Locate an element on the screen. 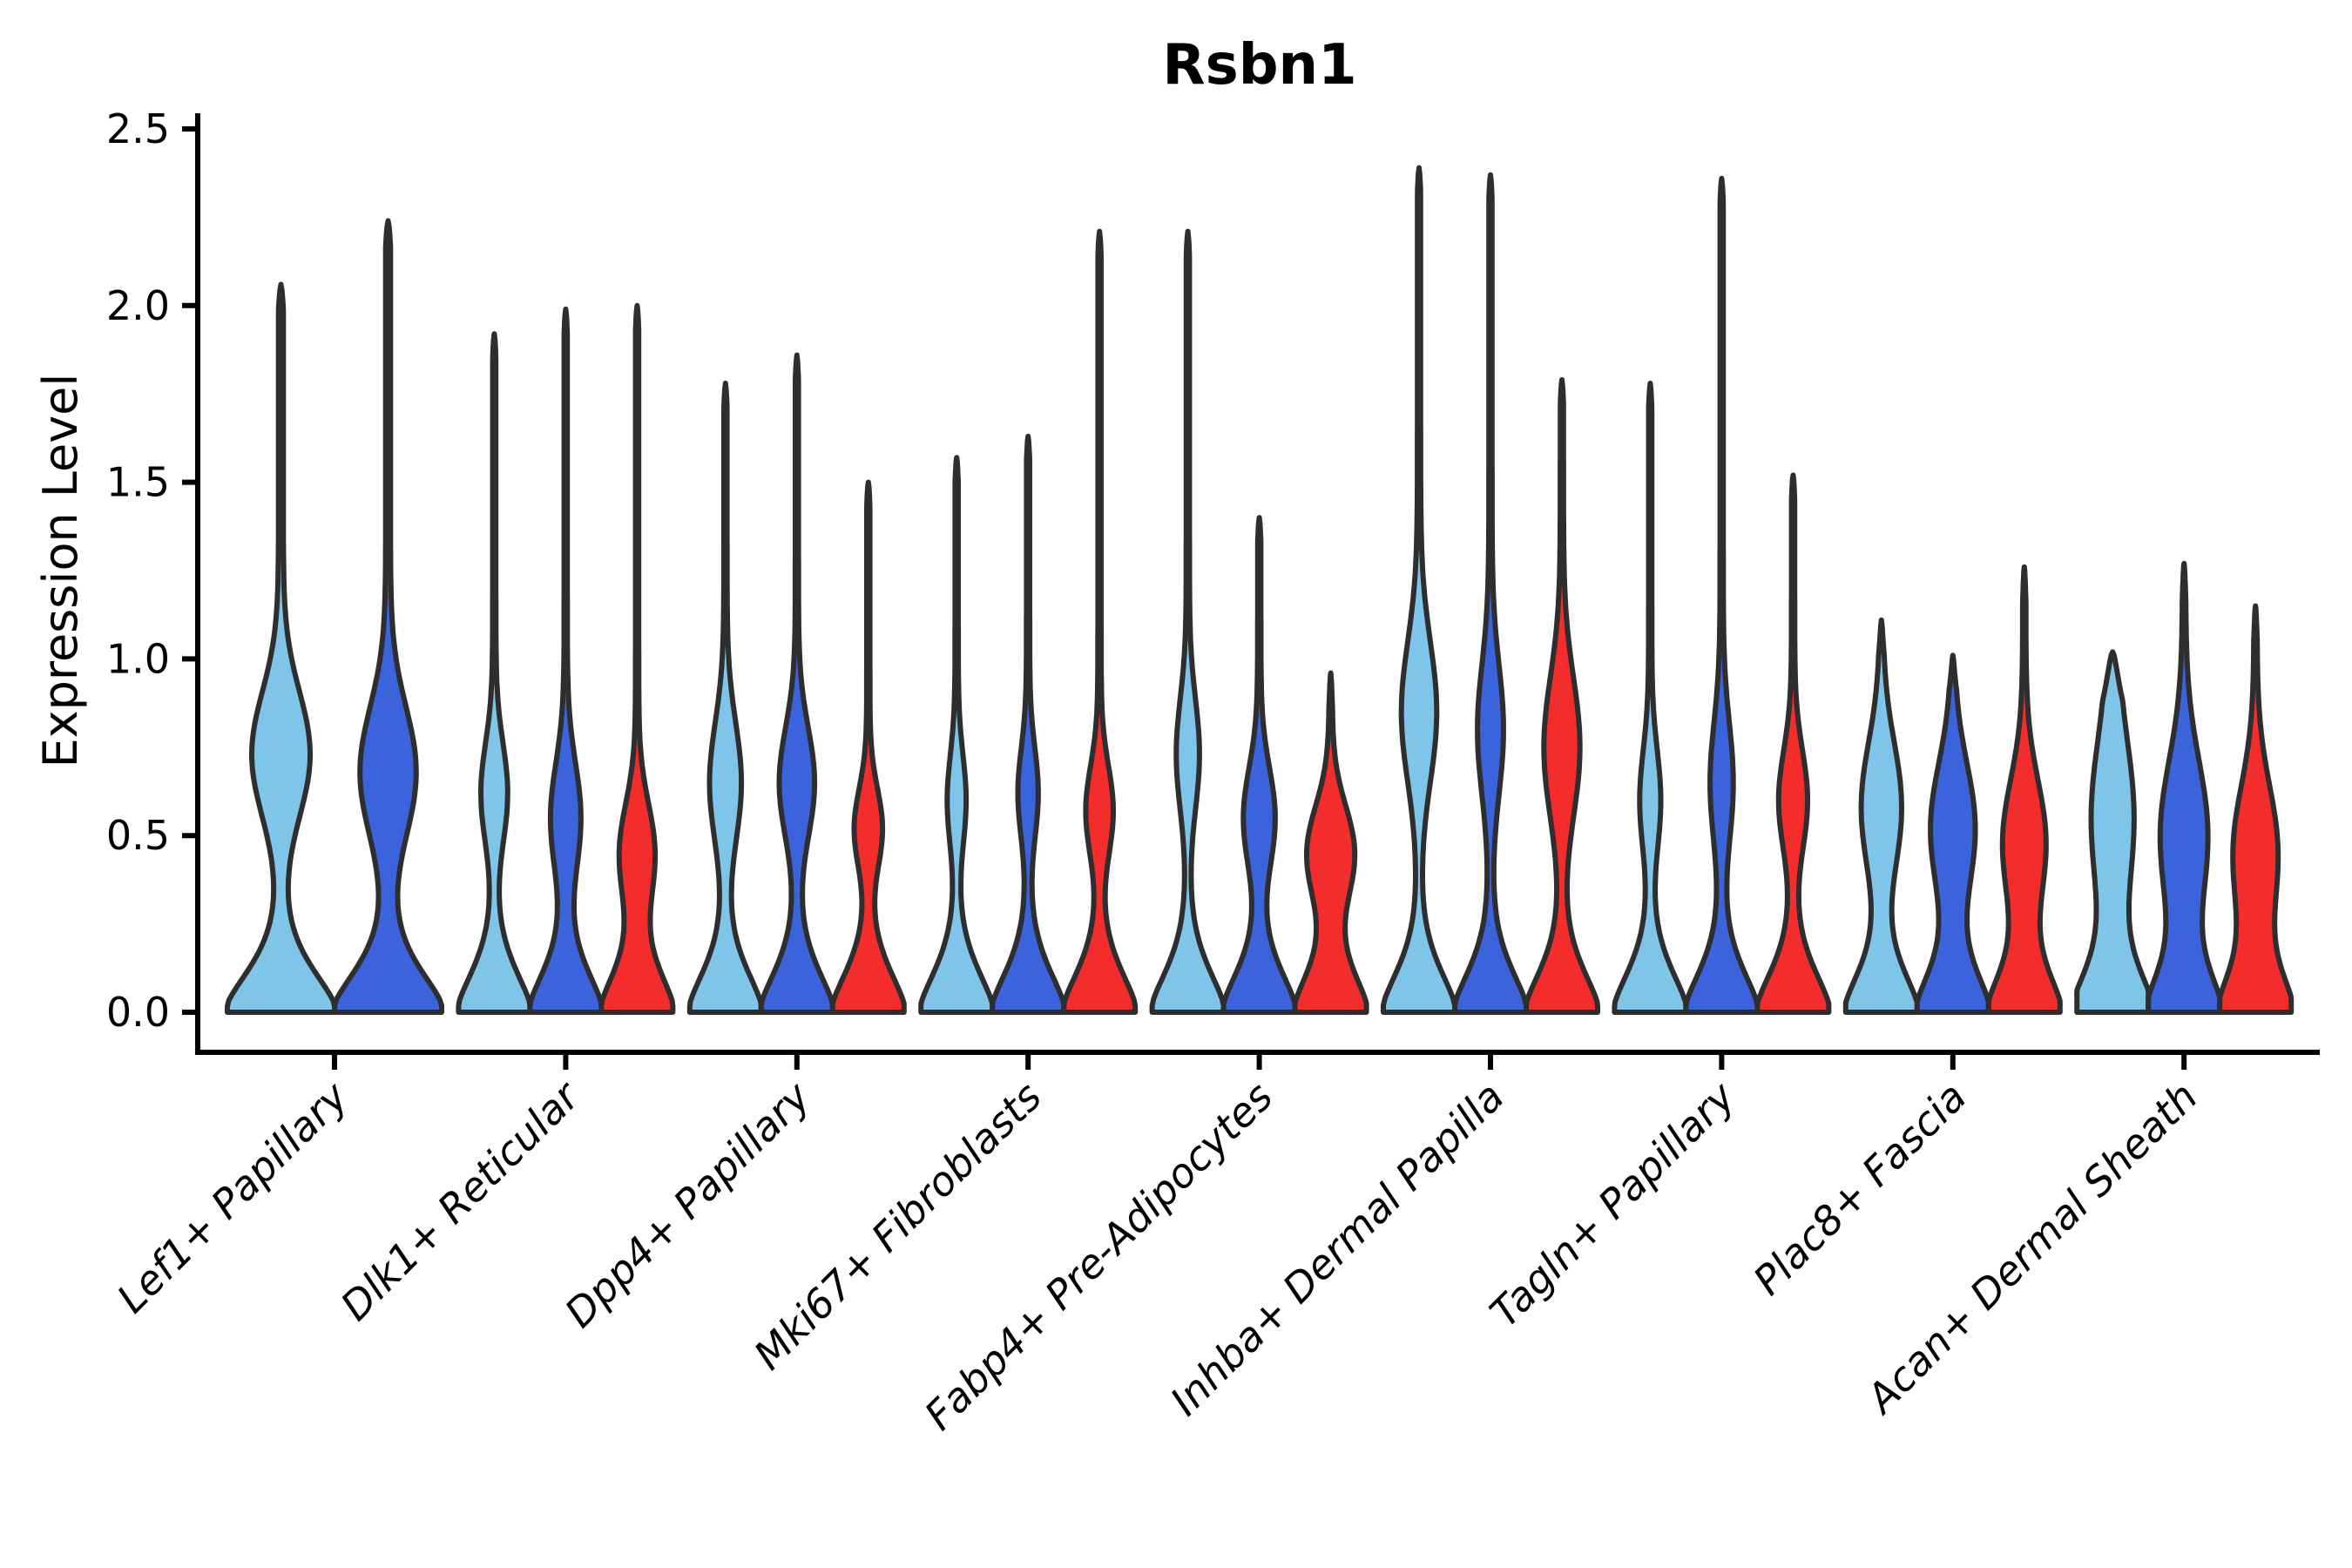 The width and height of the screenshot is (2352, 1568). violin-plac8-dark_blue is located at coordinates (1952, 834).